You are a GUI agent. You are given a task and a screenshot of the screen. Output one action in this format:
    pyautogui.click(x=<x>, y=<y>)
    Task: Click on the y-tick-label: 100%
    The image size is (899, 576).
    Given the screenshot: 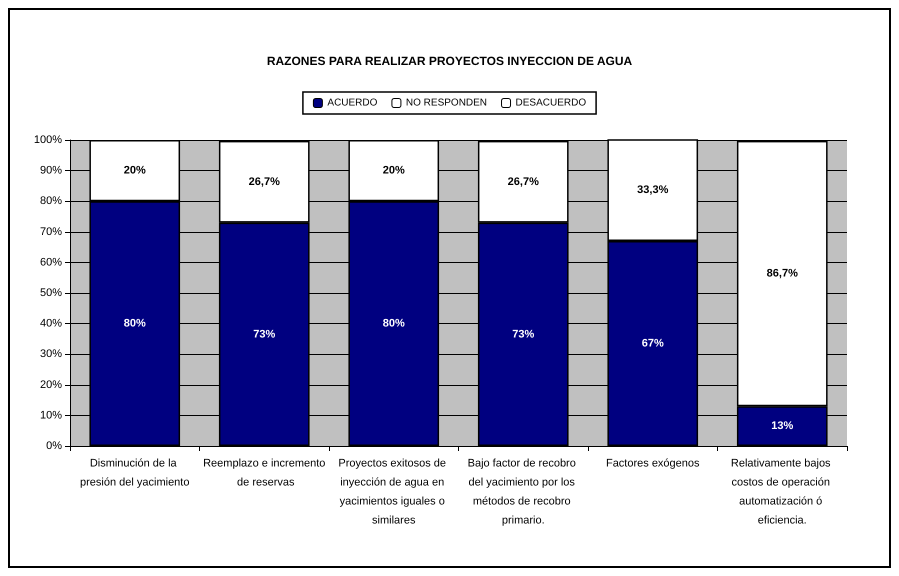 What is the action you would take?
    pyautogui.click(x=48, y=140)
    